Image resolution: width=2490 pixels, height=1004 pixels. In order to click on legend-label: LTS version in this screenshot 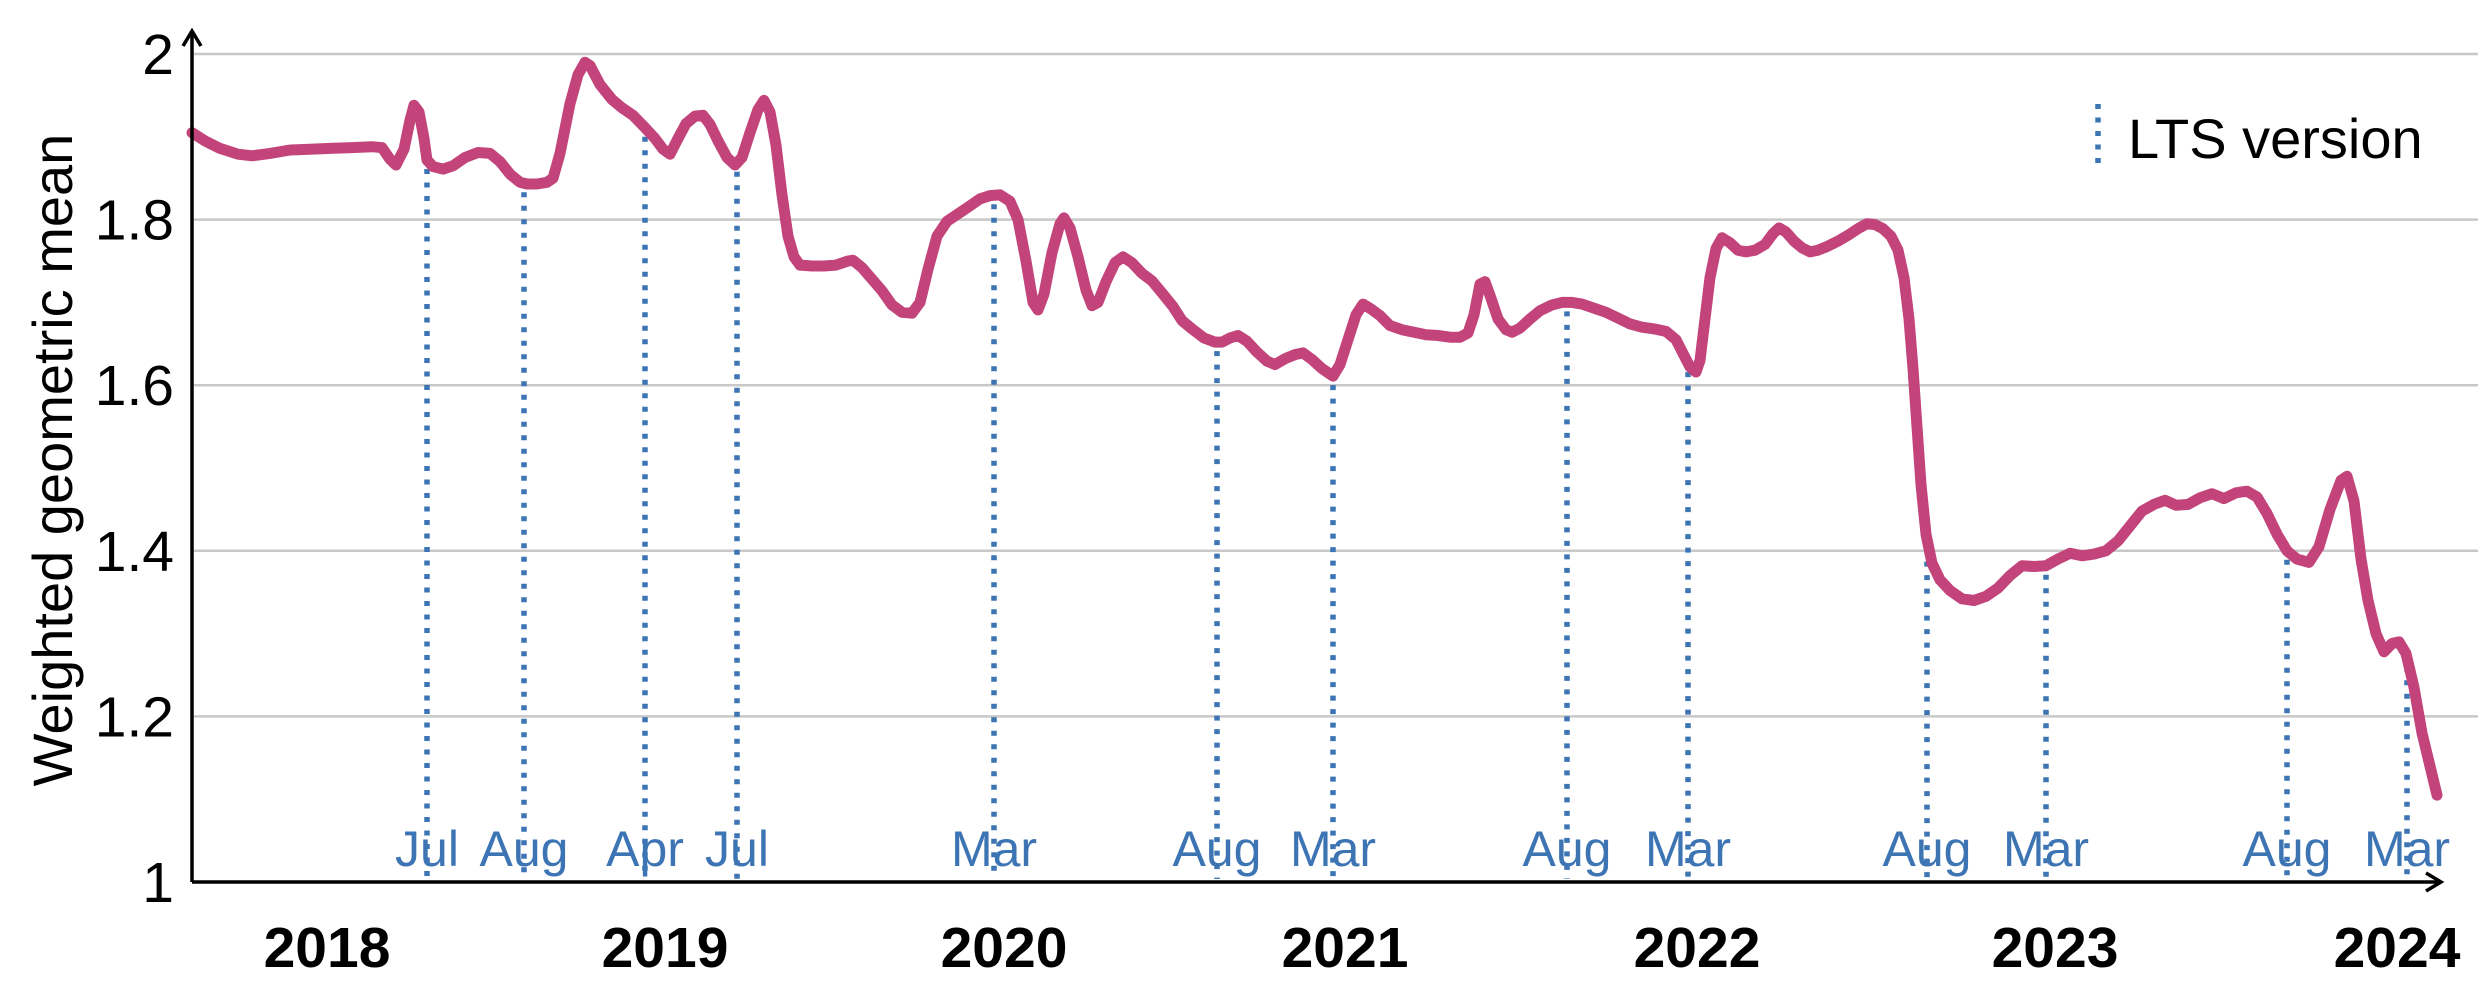, I will do `click(2275, 138)`.